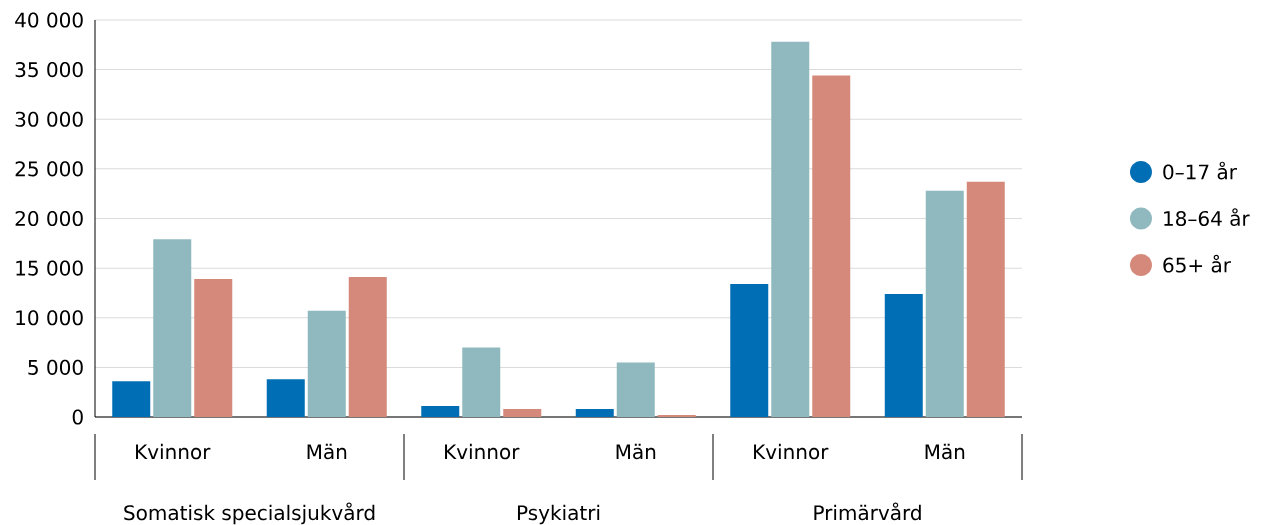 This screenshot has width=1266, height=525. I want to click on y-tick-label: 15 000, so click(49, 268).